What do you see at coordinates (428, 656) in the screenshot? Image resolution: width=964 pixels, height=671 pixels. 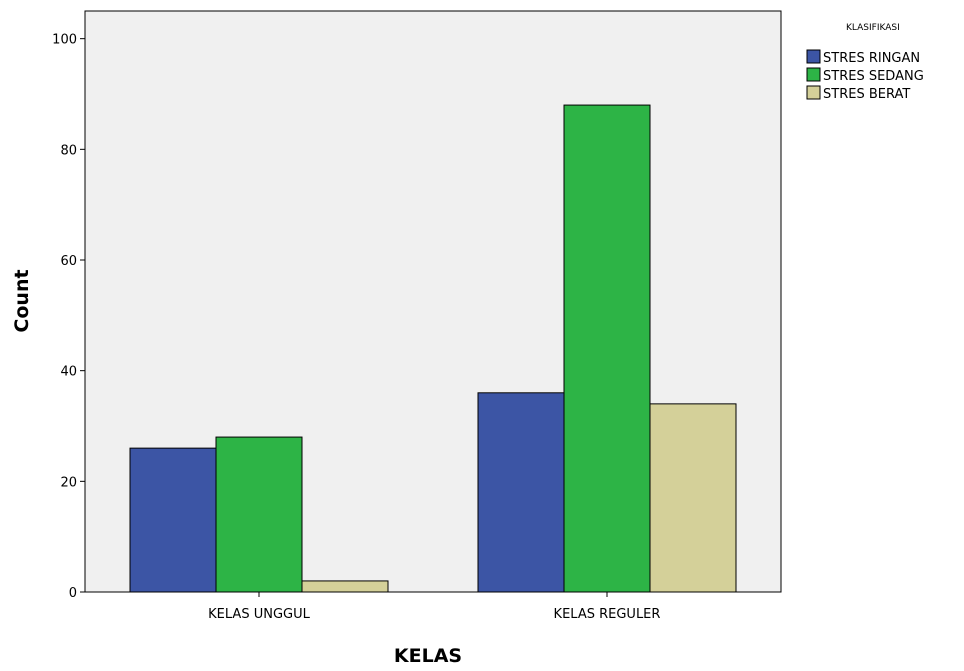 I see `x-axis-title: KELAS` at bounding box center [428, 656].